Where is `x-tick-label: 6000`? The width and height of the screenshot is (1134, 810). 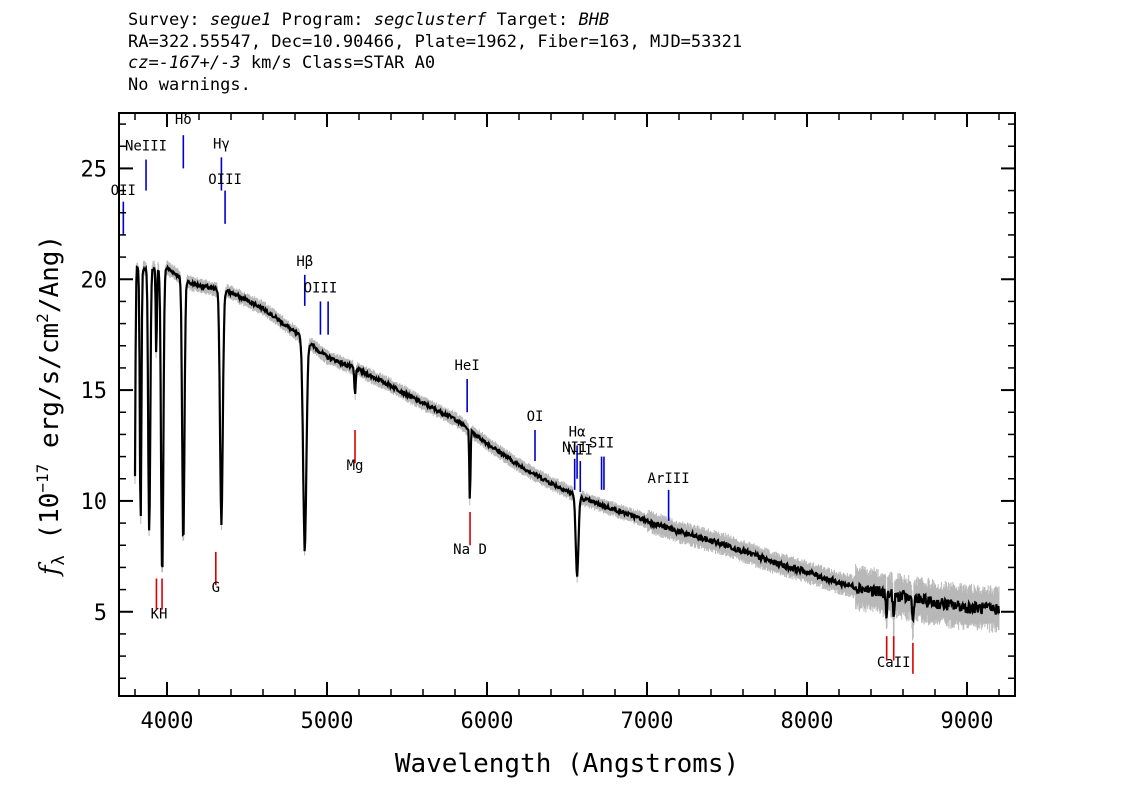 x-tick-label: 6000 is located at coordinates (487, 721).